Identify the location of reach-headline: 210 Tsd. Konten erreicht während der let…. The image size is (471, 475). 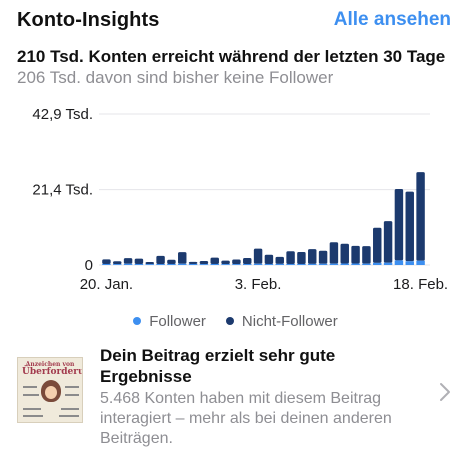
(231, 56).